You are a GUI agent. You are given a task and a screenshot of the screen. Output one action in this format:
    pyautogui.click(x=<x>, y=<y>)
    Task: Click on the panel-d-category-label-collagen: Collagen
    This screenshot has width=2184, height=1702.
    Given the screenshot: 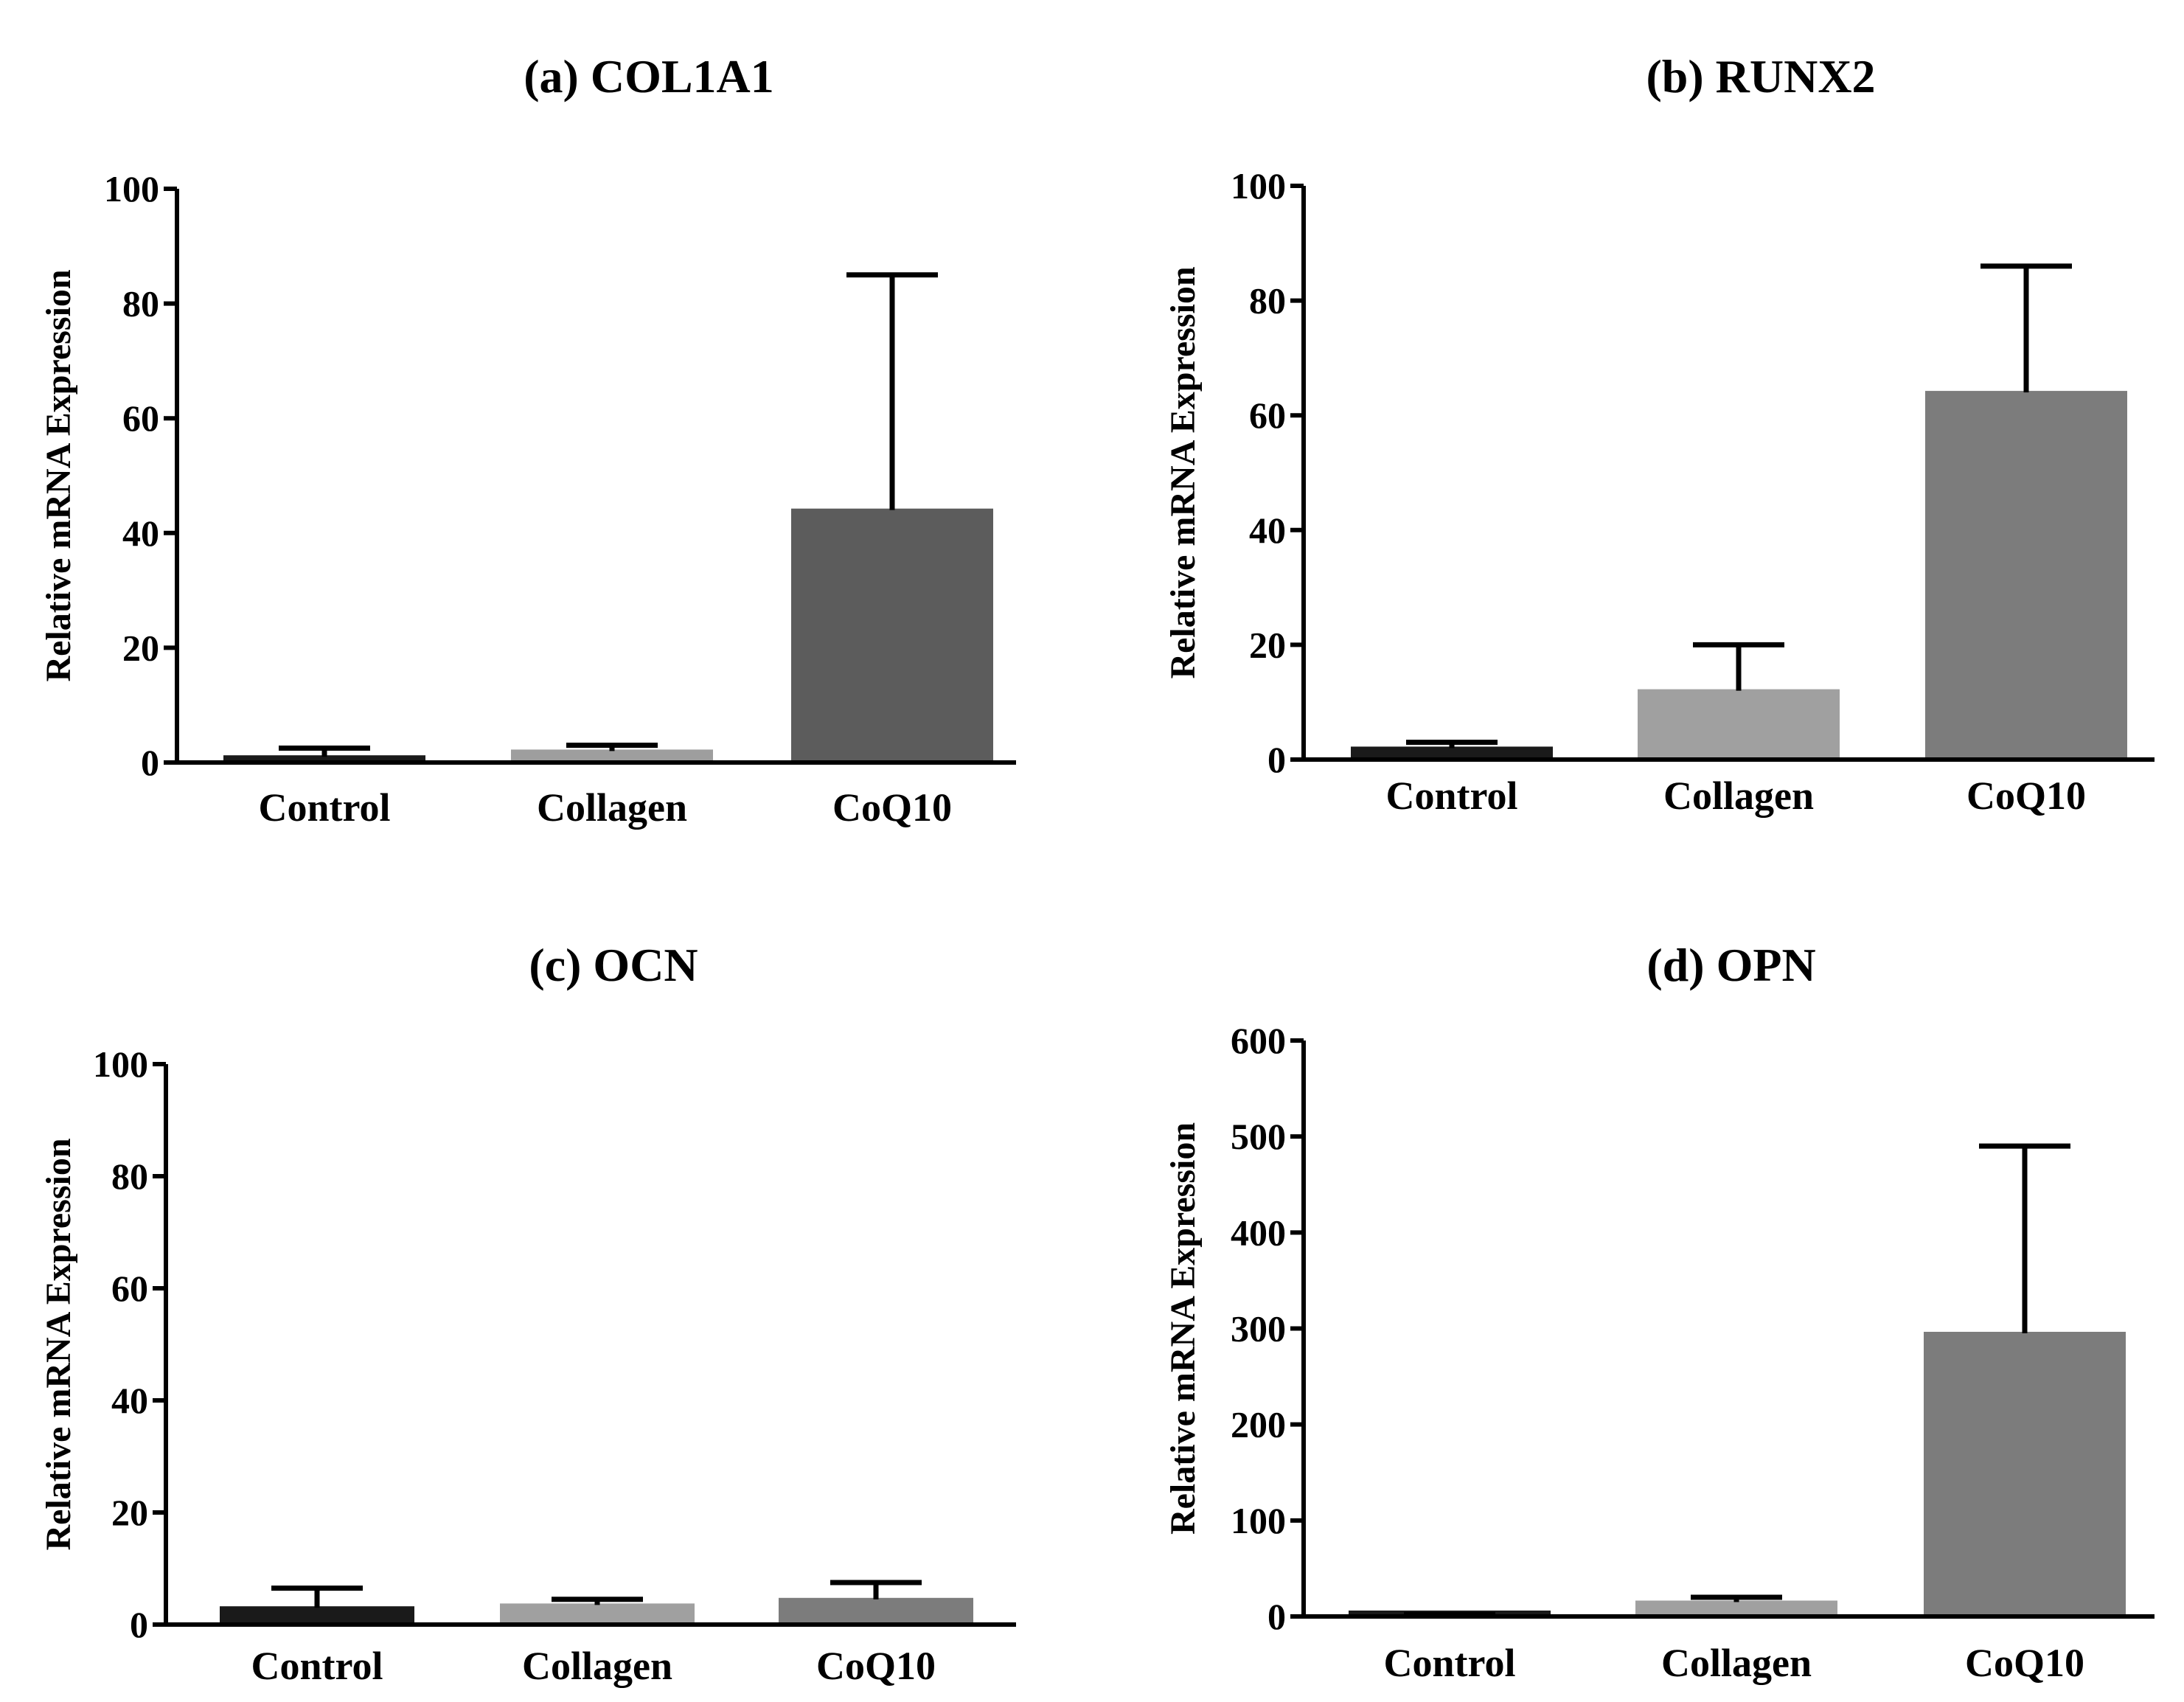 What is the action you would take?
    pyautogui.click(x=1736, y=1663)
    